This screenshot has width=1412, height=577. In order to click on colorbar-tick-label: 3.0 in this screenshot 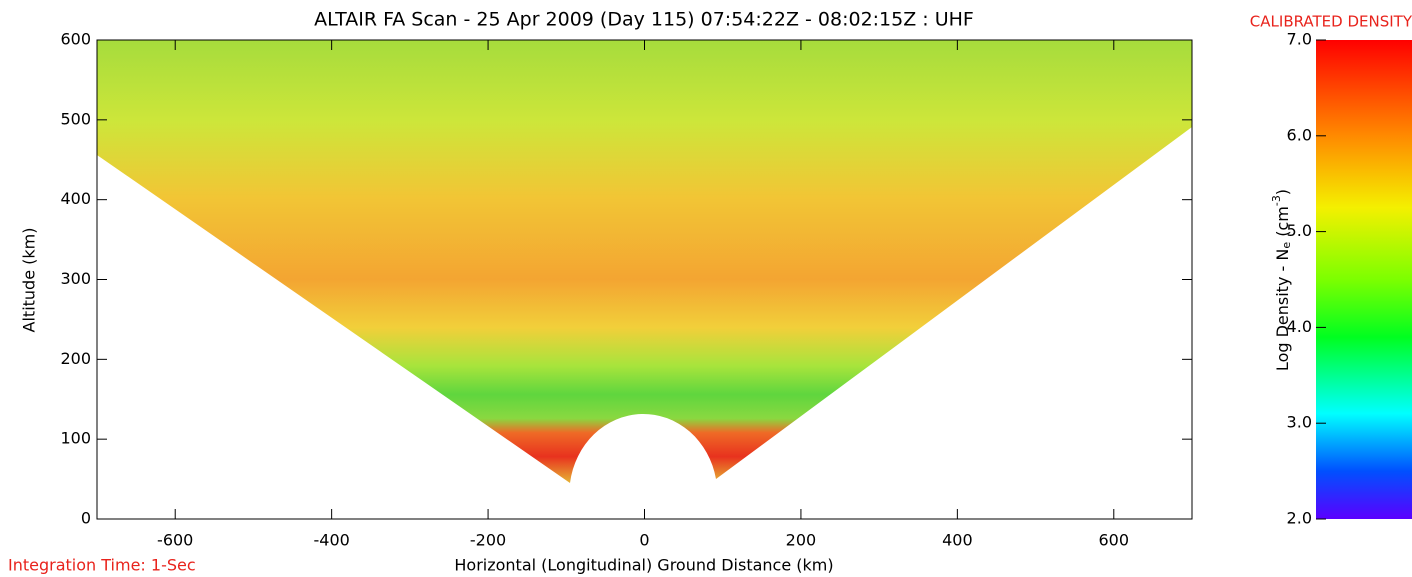, I will do `click(1299, 422)`.